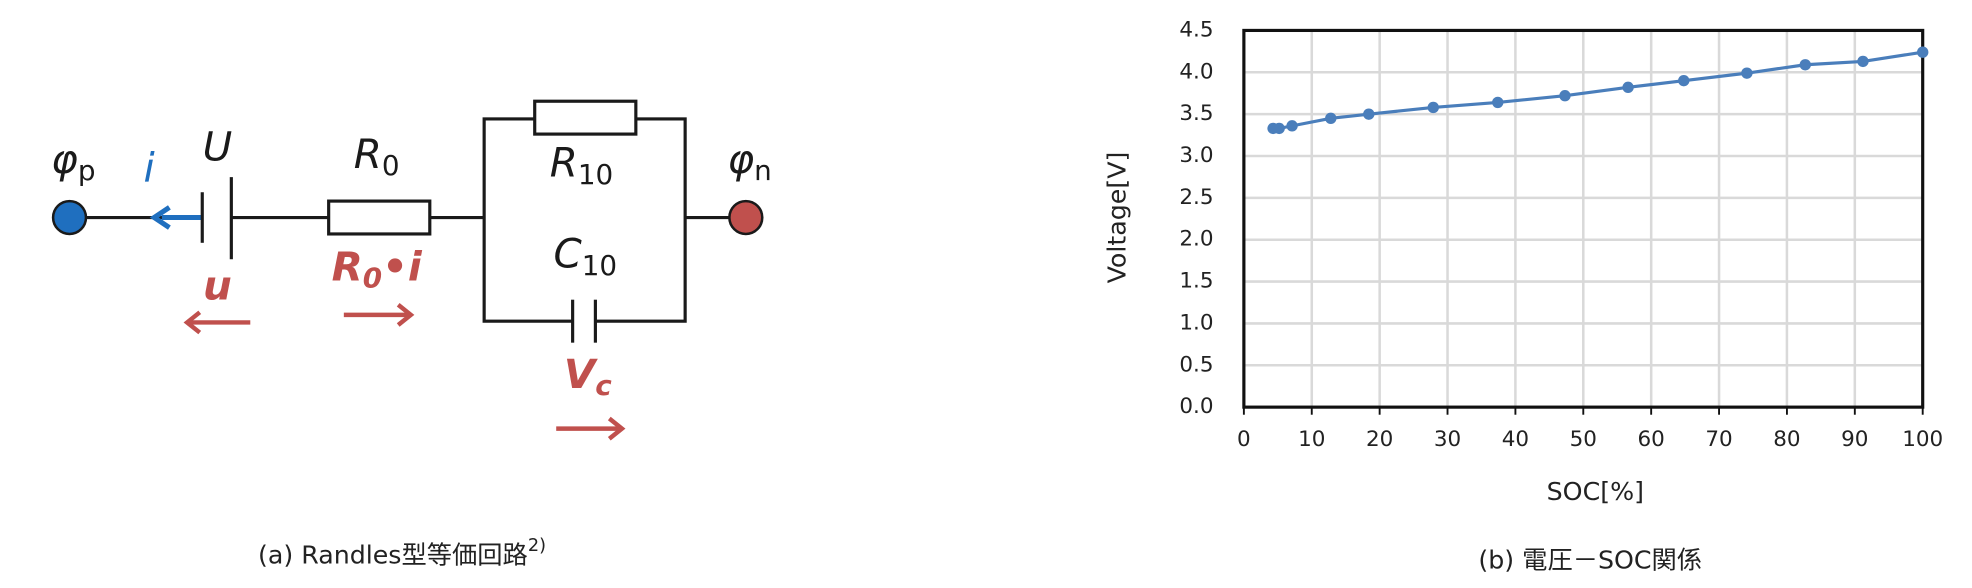 The height and width of the screenshot is (588, 1972). Describe the element at coordinates (1447, 439) in the screenshot. I see `x-tick-label: 30` at that location.